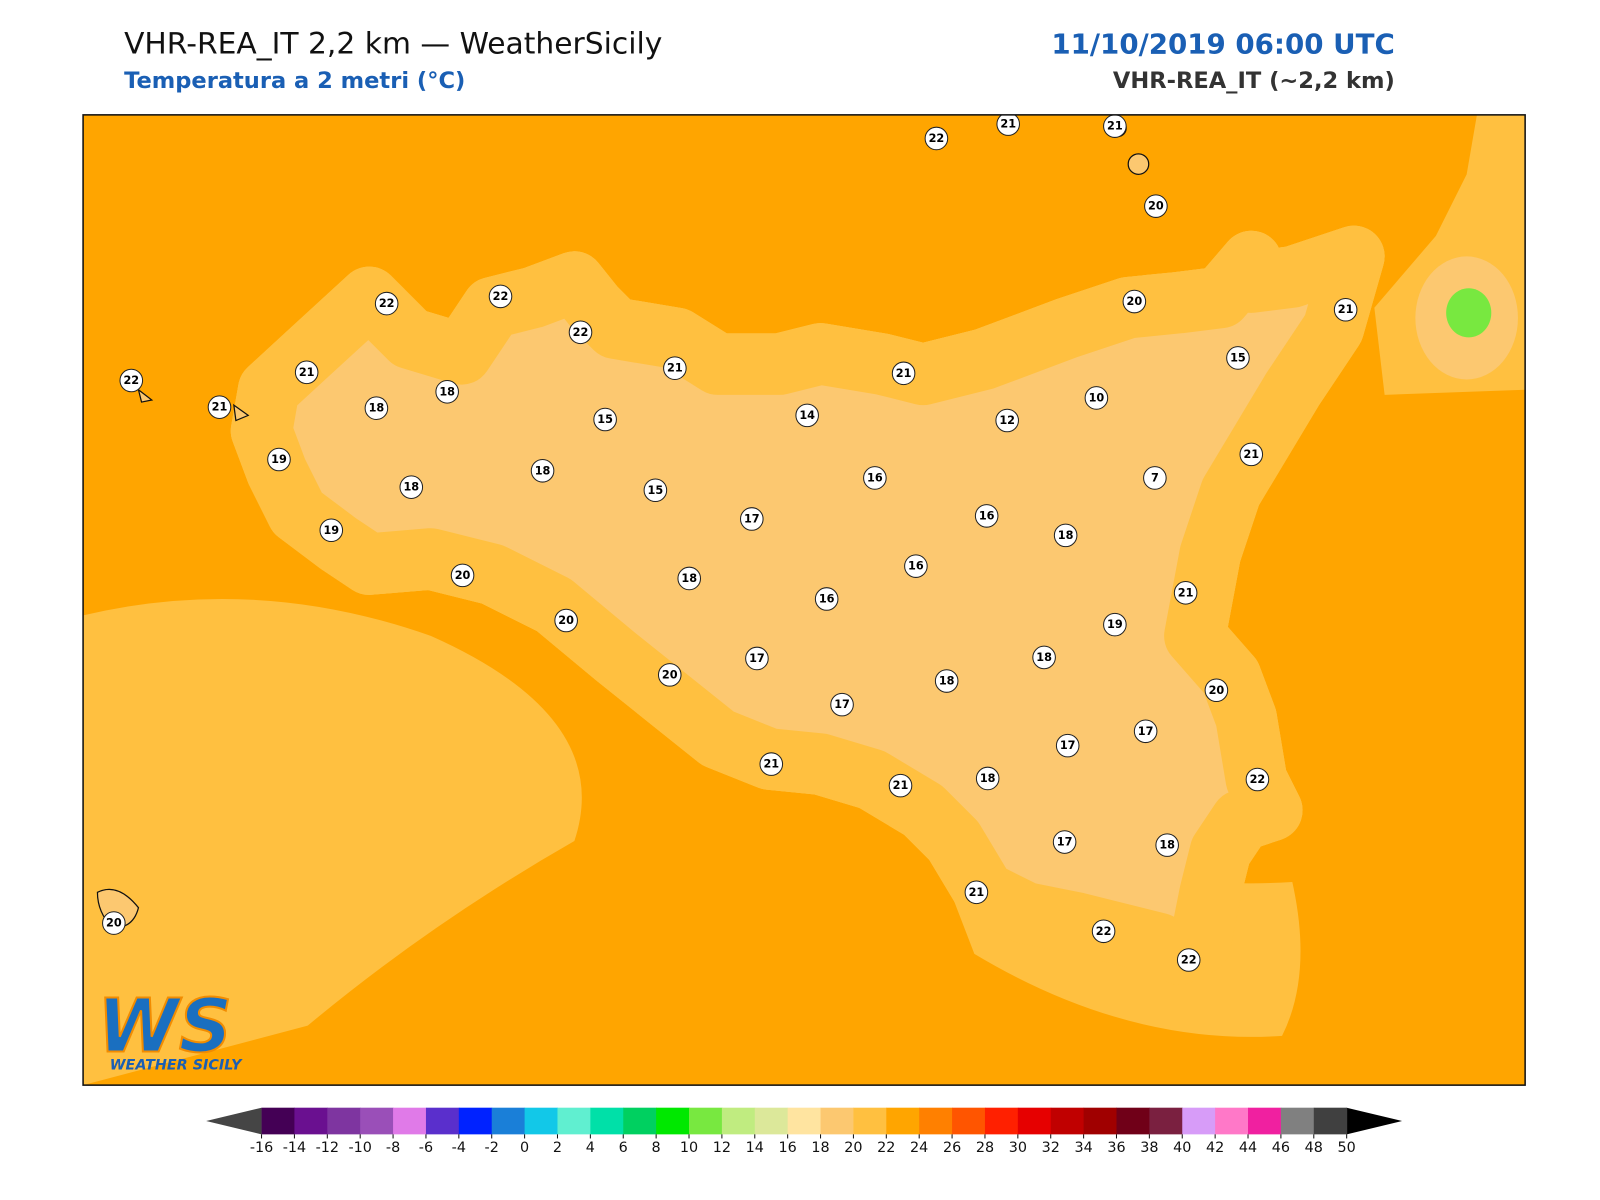  What do you see at coordinates (1096, 398) in the screenshot?
I see `station: 10` at bounding box center [1096, 398].